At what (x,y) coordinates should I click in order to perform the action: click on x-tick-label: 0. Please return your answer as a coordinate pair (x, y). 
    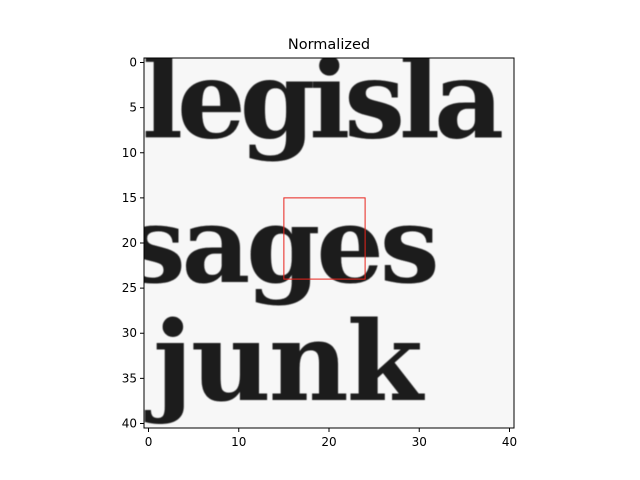
    Looking at the image, I should click on (149, 442).